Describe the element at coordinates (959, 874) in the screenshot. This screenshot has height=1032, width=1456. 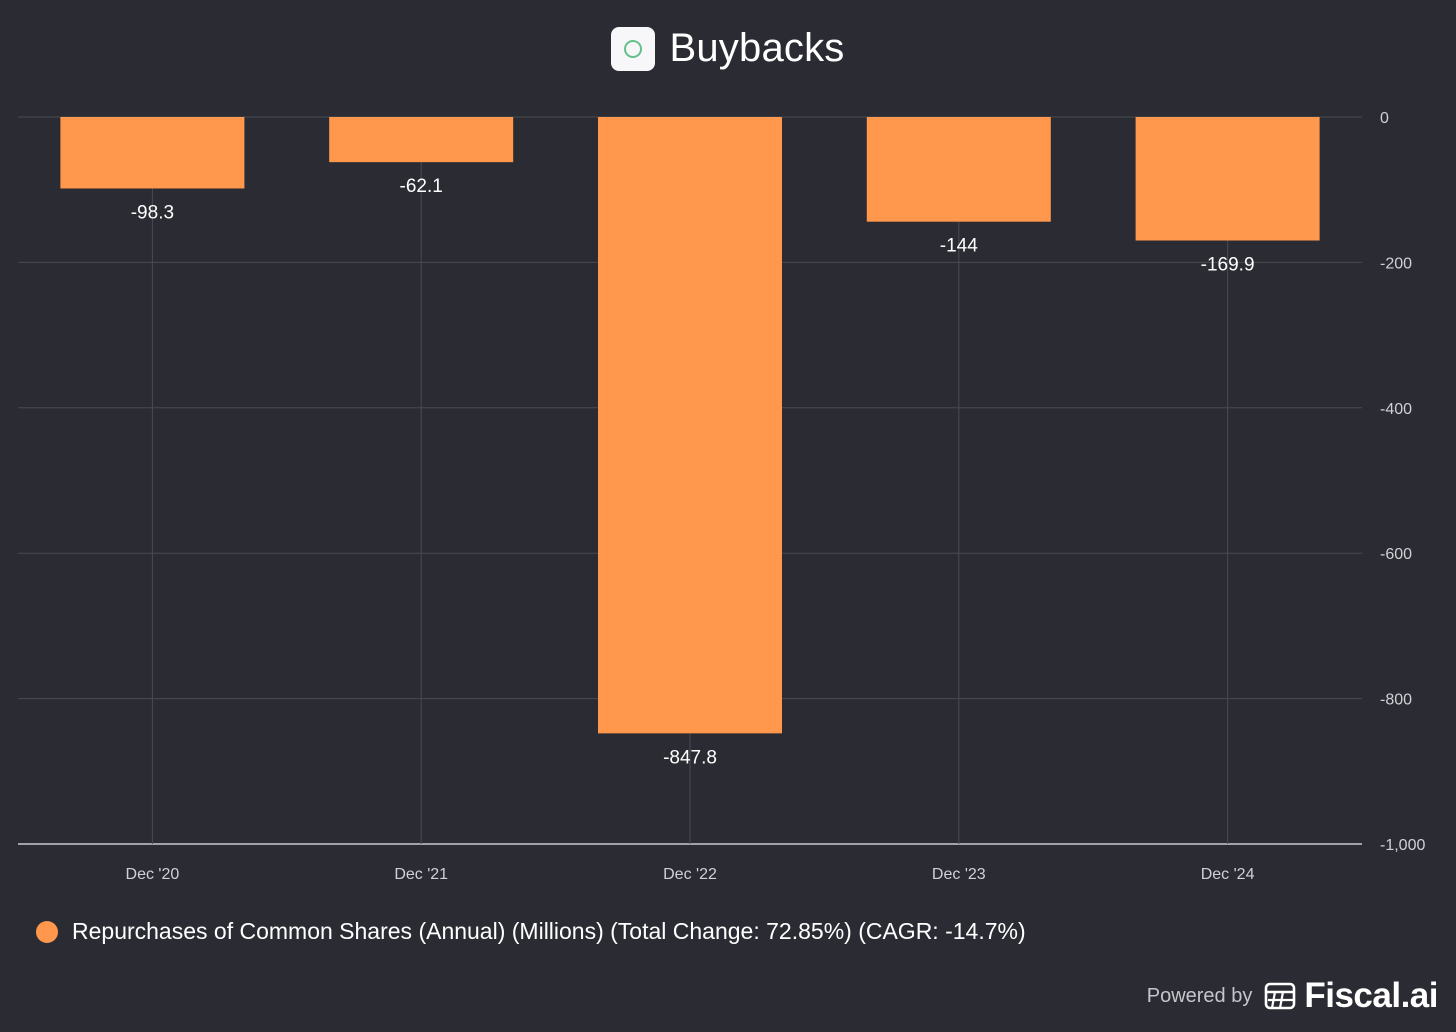
I see `x-tick-label: Dec '23` at that location.